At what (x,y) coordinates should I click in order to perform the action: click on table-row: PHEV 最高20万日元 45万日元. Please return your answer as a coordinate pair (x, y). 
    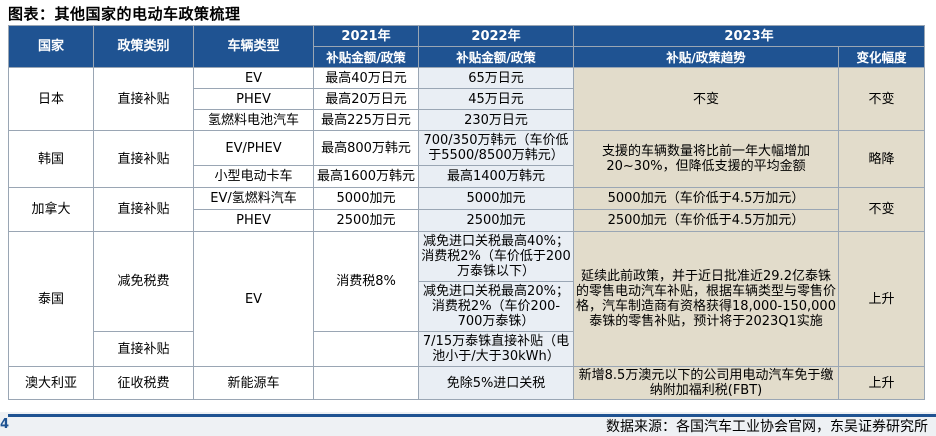
    Looking at the image, I should click on (467, 99).